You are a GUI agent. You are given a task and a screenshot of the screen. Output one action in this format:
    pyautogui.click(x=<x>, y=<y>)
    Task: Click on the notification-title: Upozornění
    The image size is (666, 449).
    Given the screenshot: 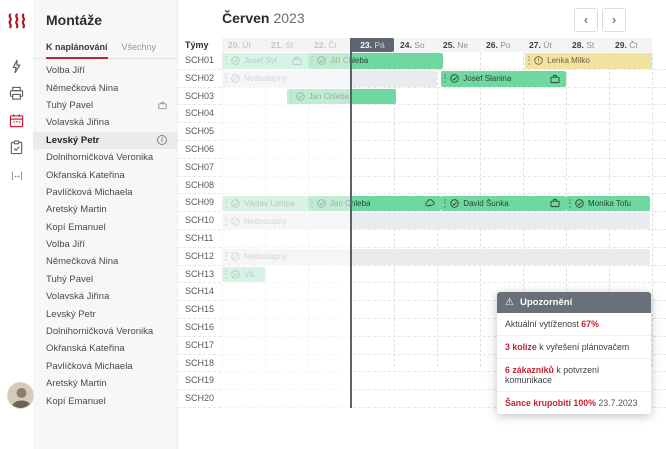 What is the action you would take?
    pyautogui.click(x=546, y=302)
    